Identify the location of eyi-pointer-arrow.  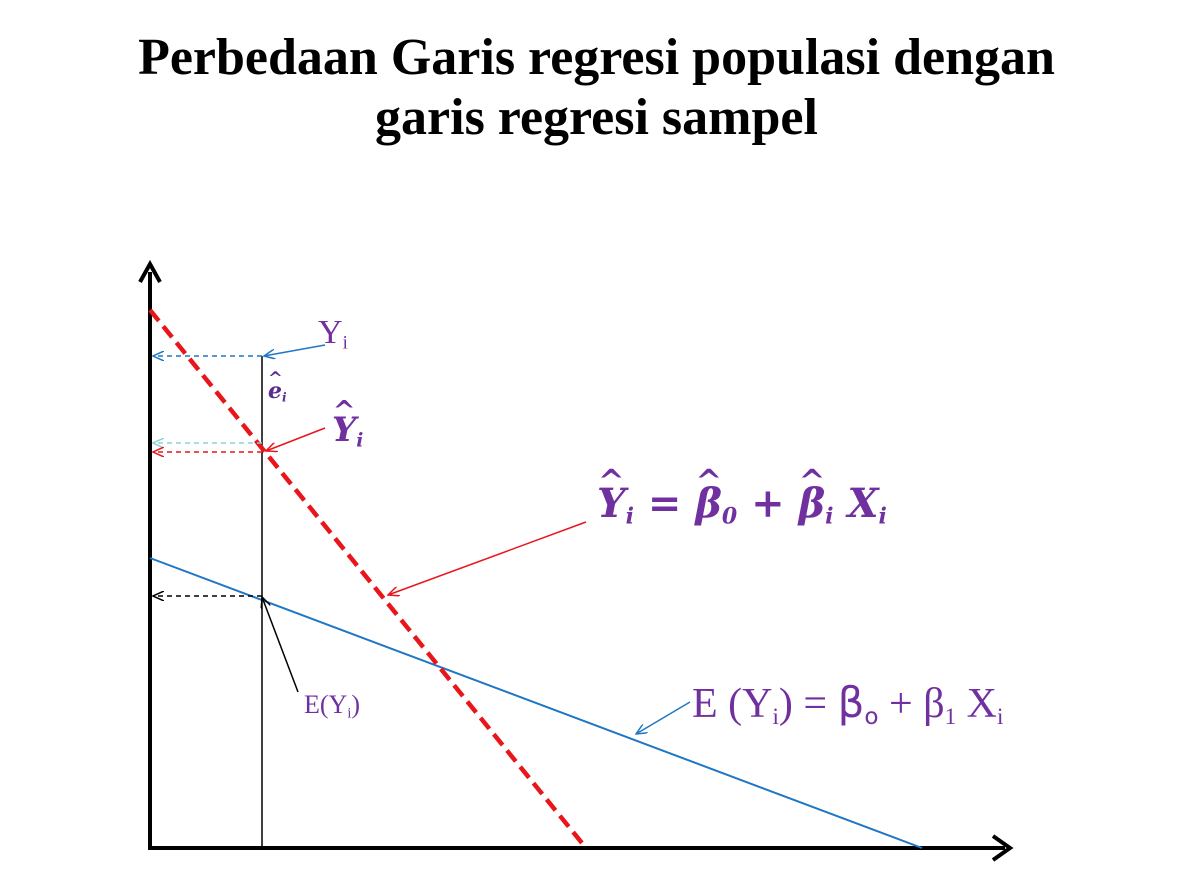
(280, 645).